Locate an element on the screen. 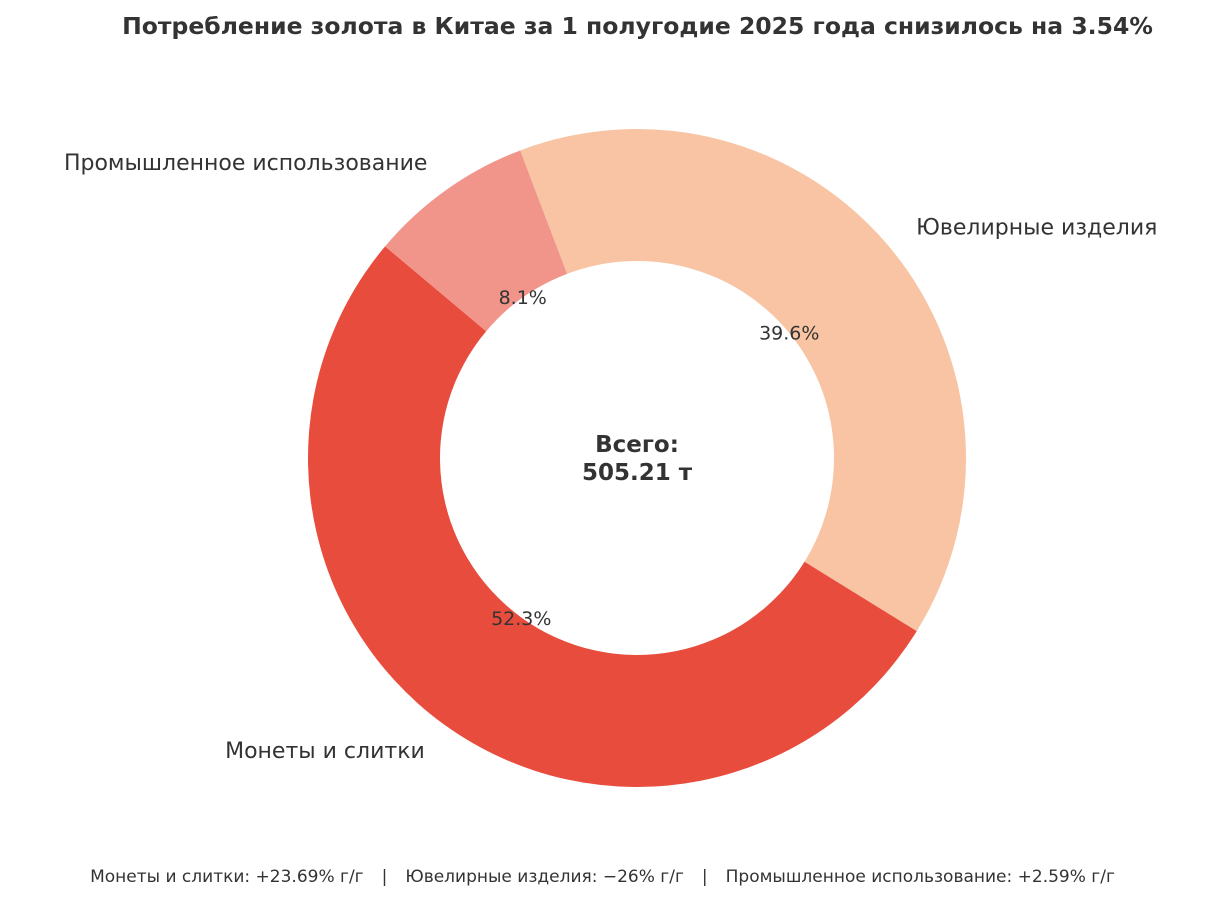 The width and height of the screenshot is (1205, 903). footer-item-coins: Монеты и слитки: +23.69% г/г is located at coordinates (227, 877).